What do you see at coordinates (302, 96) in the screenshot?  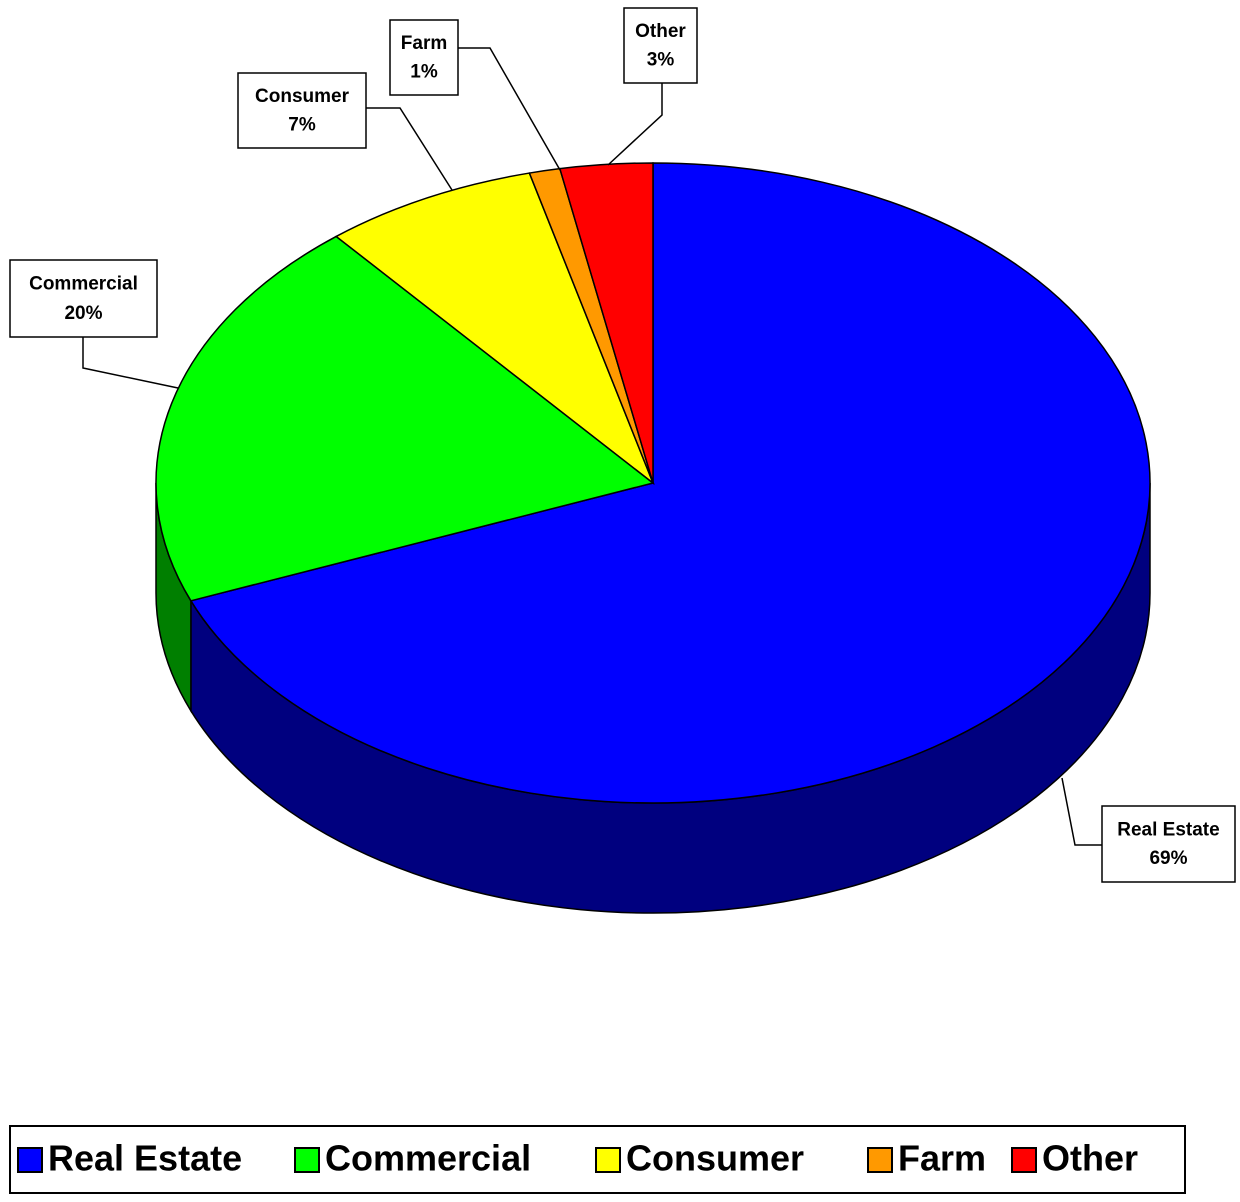 I see `data-label-name: Consumer` at bounding box center [302, 96].